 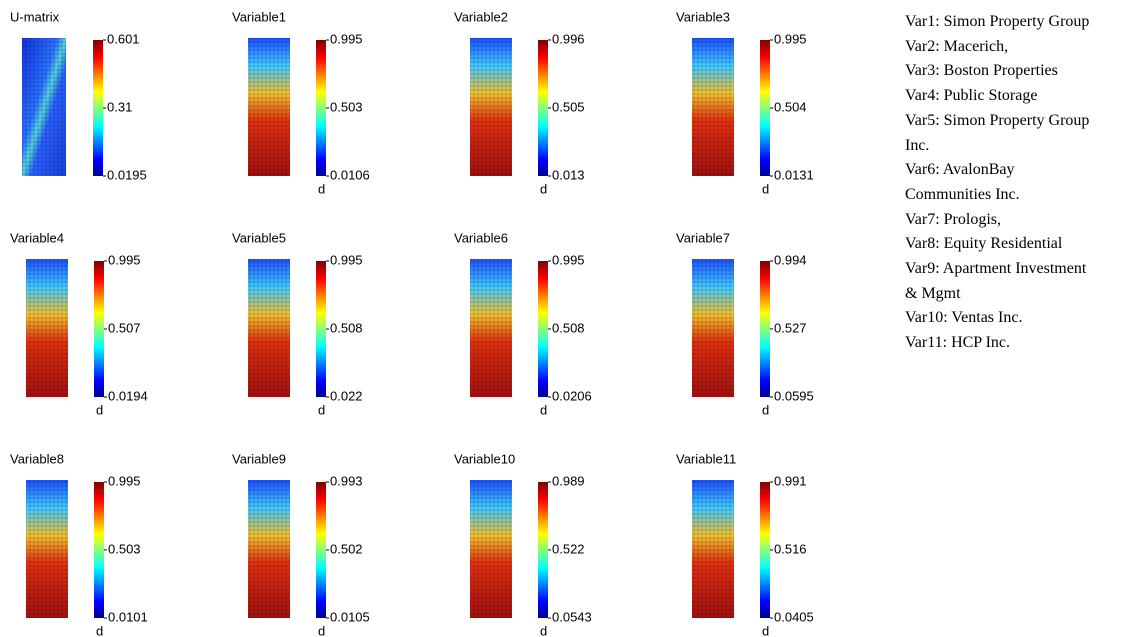 What do you see at coordinates (703, 16) in the screenshot?
I see `panel-title: Variable3` at bounding box center [703, 16].